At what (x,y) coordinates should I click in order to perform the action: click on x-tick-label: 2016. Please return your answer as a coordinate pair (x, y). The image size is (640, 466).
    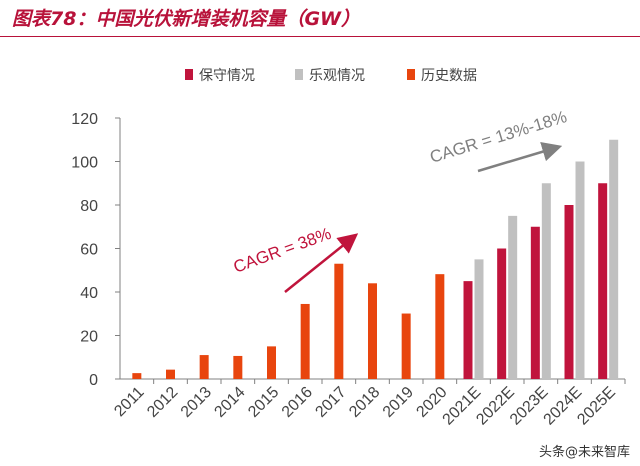
    Looking at the image, I should click on (297, 402).